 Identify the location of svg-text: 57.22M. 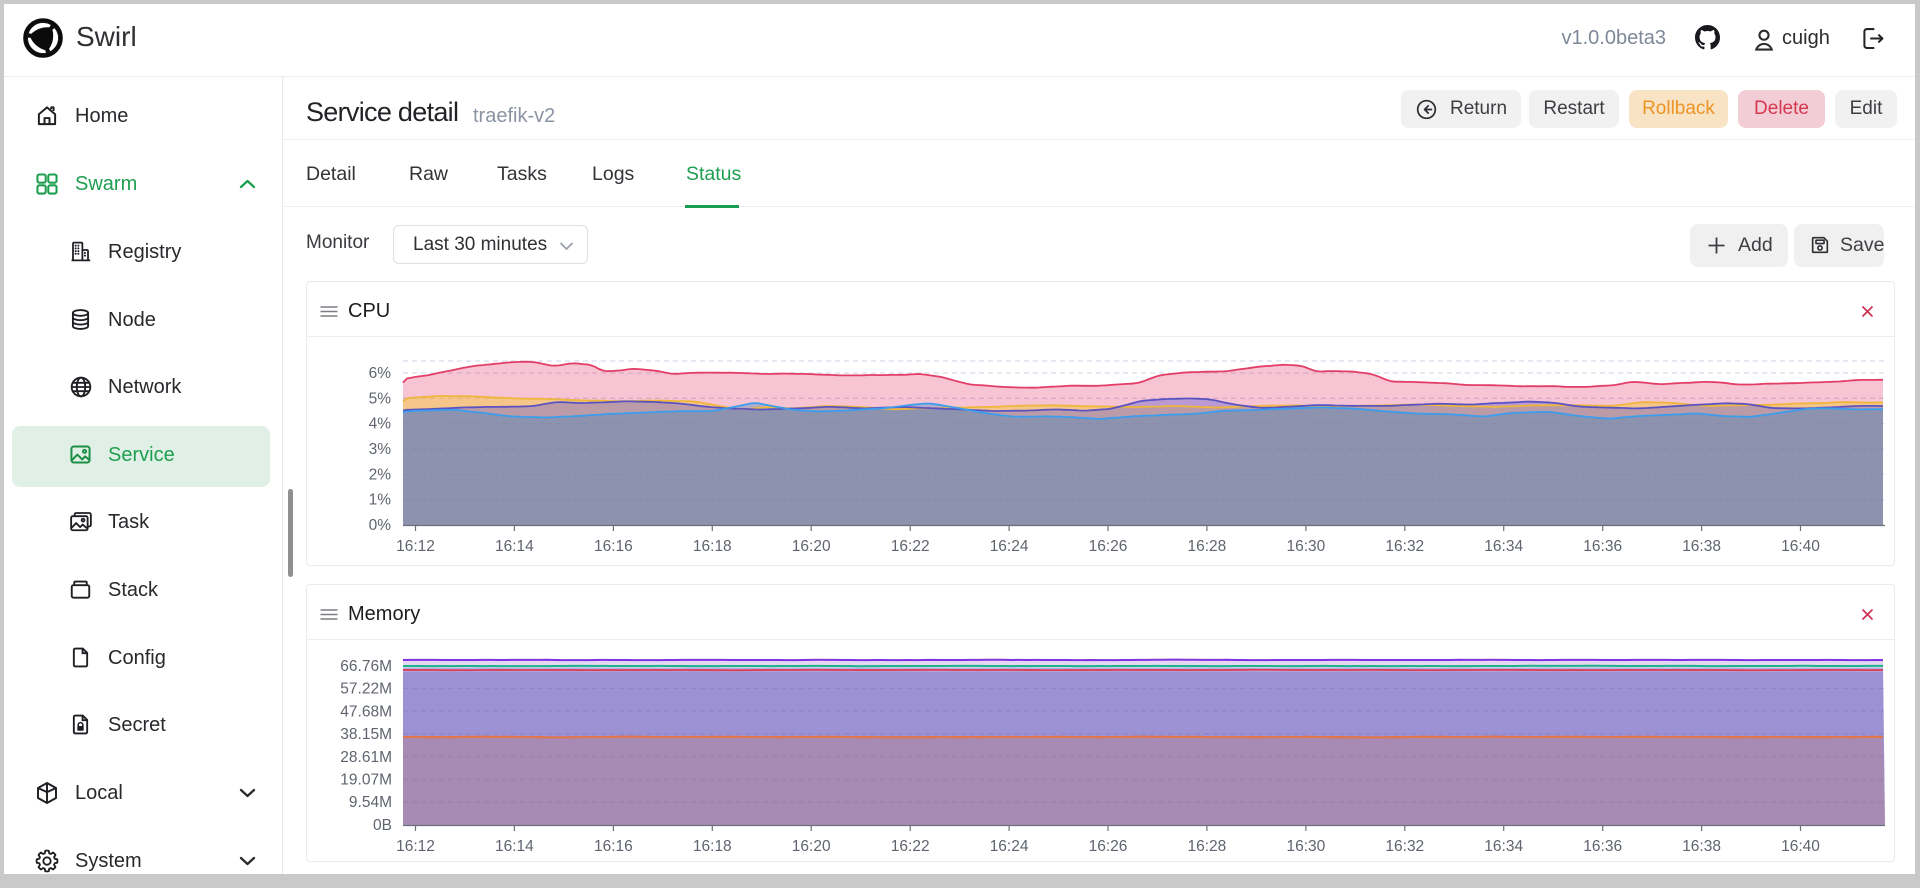
(366, 689).